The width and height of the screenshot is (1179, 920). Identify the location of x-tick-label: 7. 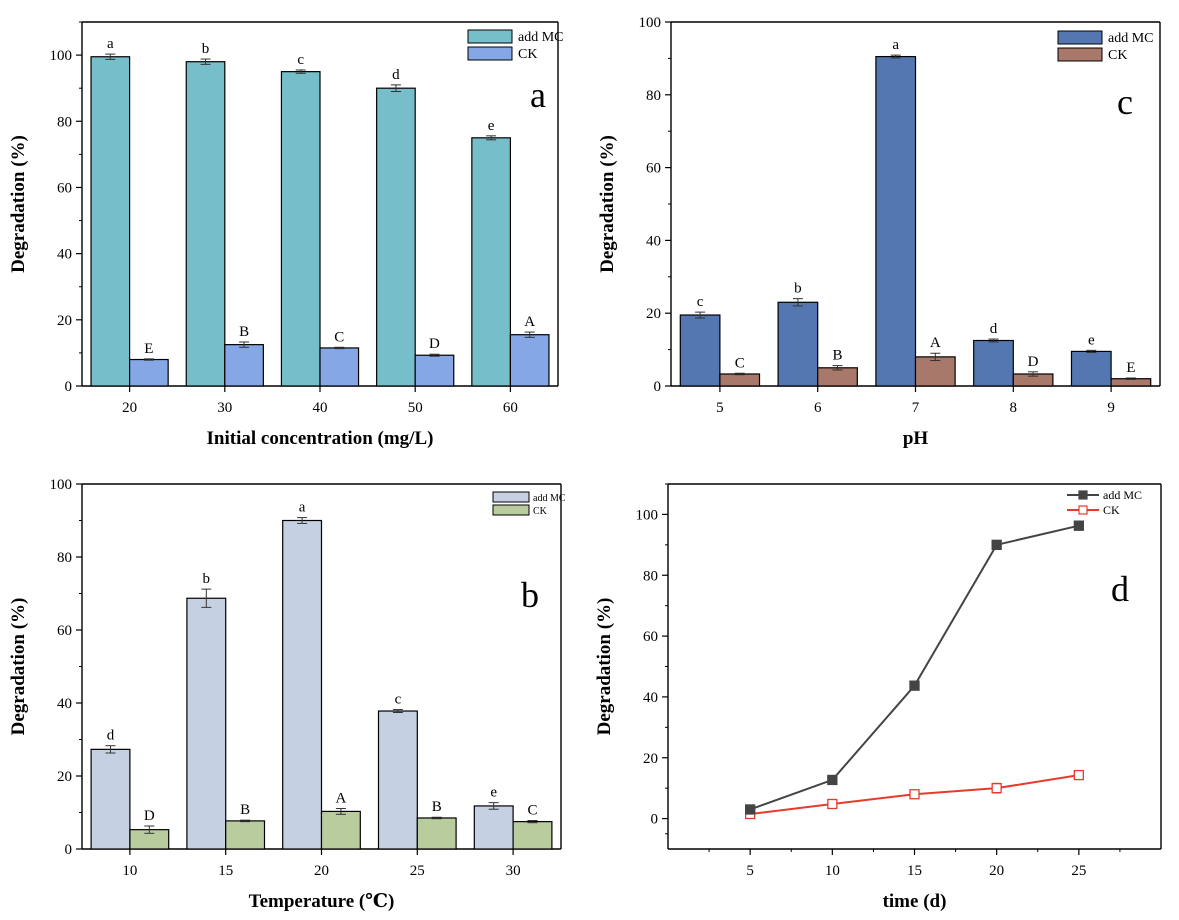
(916, 408).